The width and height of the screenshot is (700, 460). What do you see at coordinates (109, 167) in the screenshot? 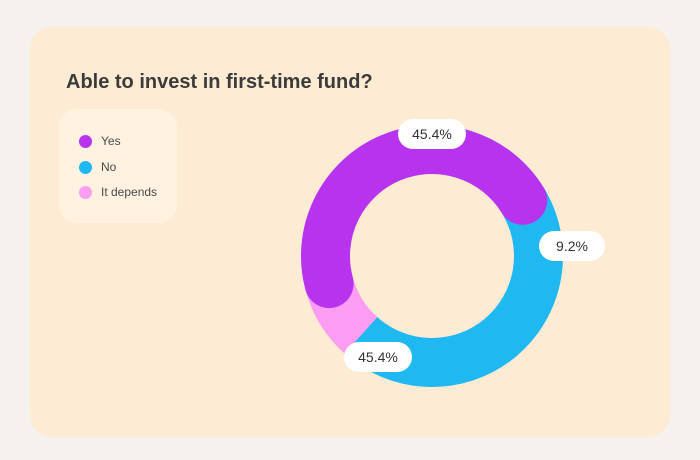
I see `legend-label-no: No` at bounding box center [109, 167].